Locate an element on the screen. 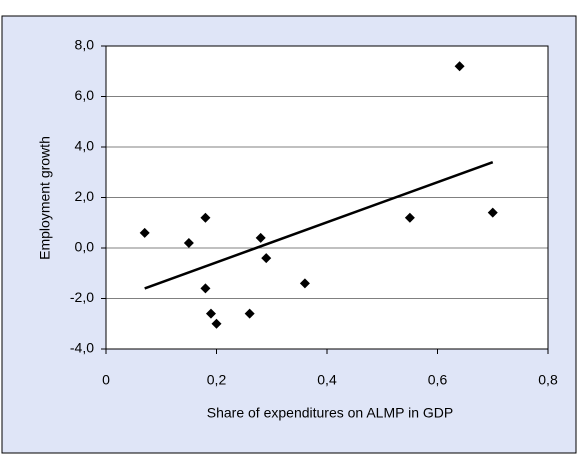 The width and height of the screenshot is (579, 460). x-tick-label: 0 is located at coordinates (106, 380).